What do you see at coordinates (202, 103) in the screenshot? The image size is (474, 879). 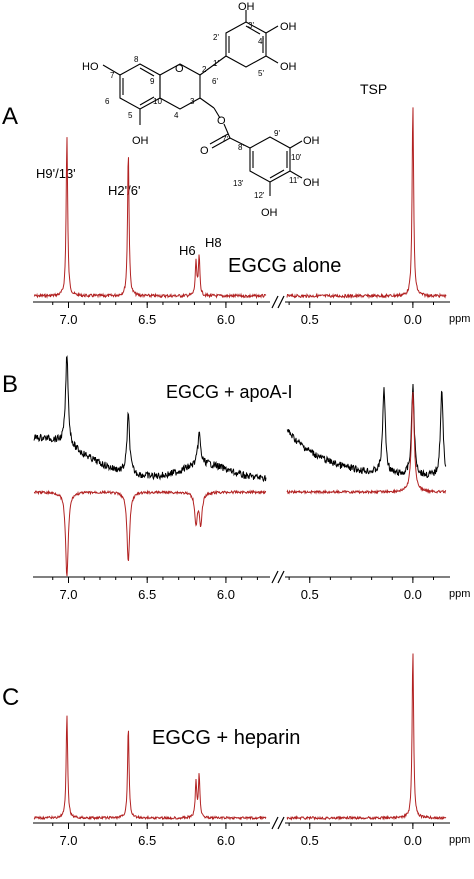 I see `egcg-structure` at bounding box center [202, 103].